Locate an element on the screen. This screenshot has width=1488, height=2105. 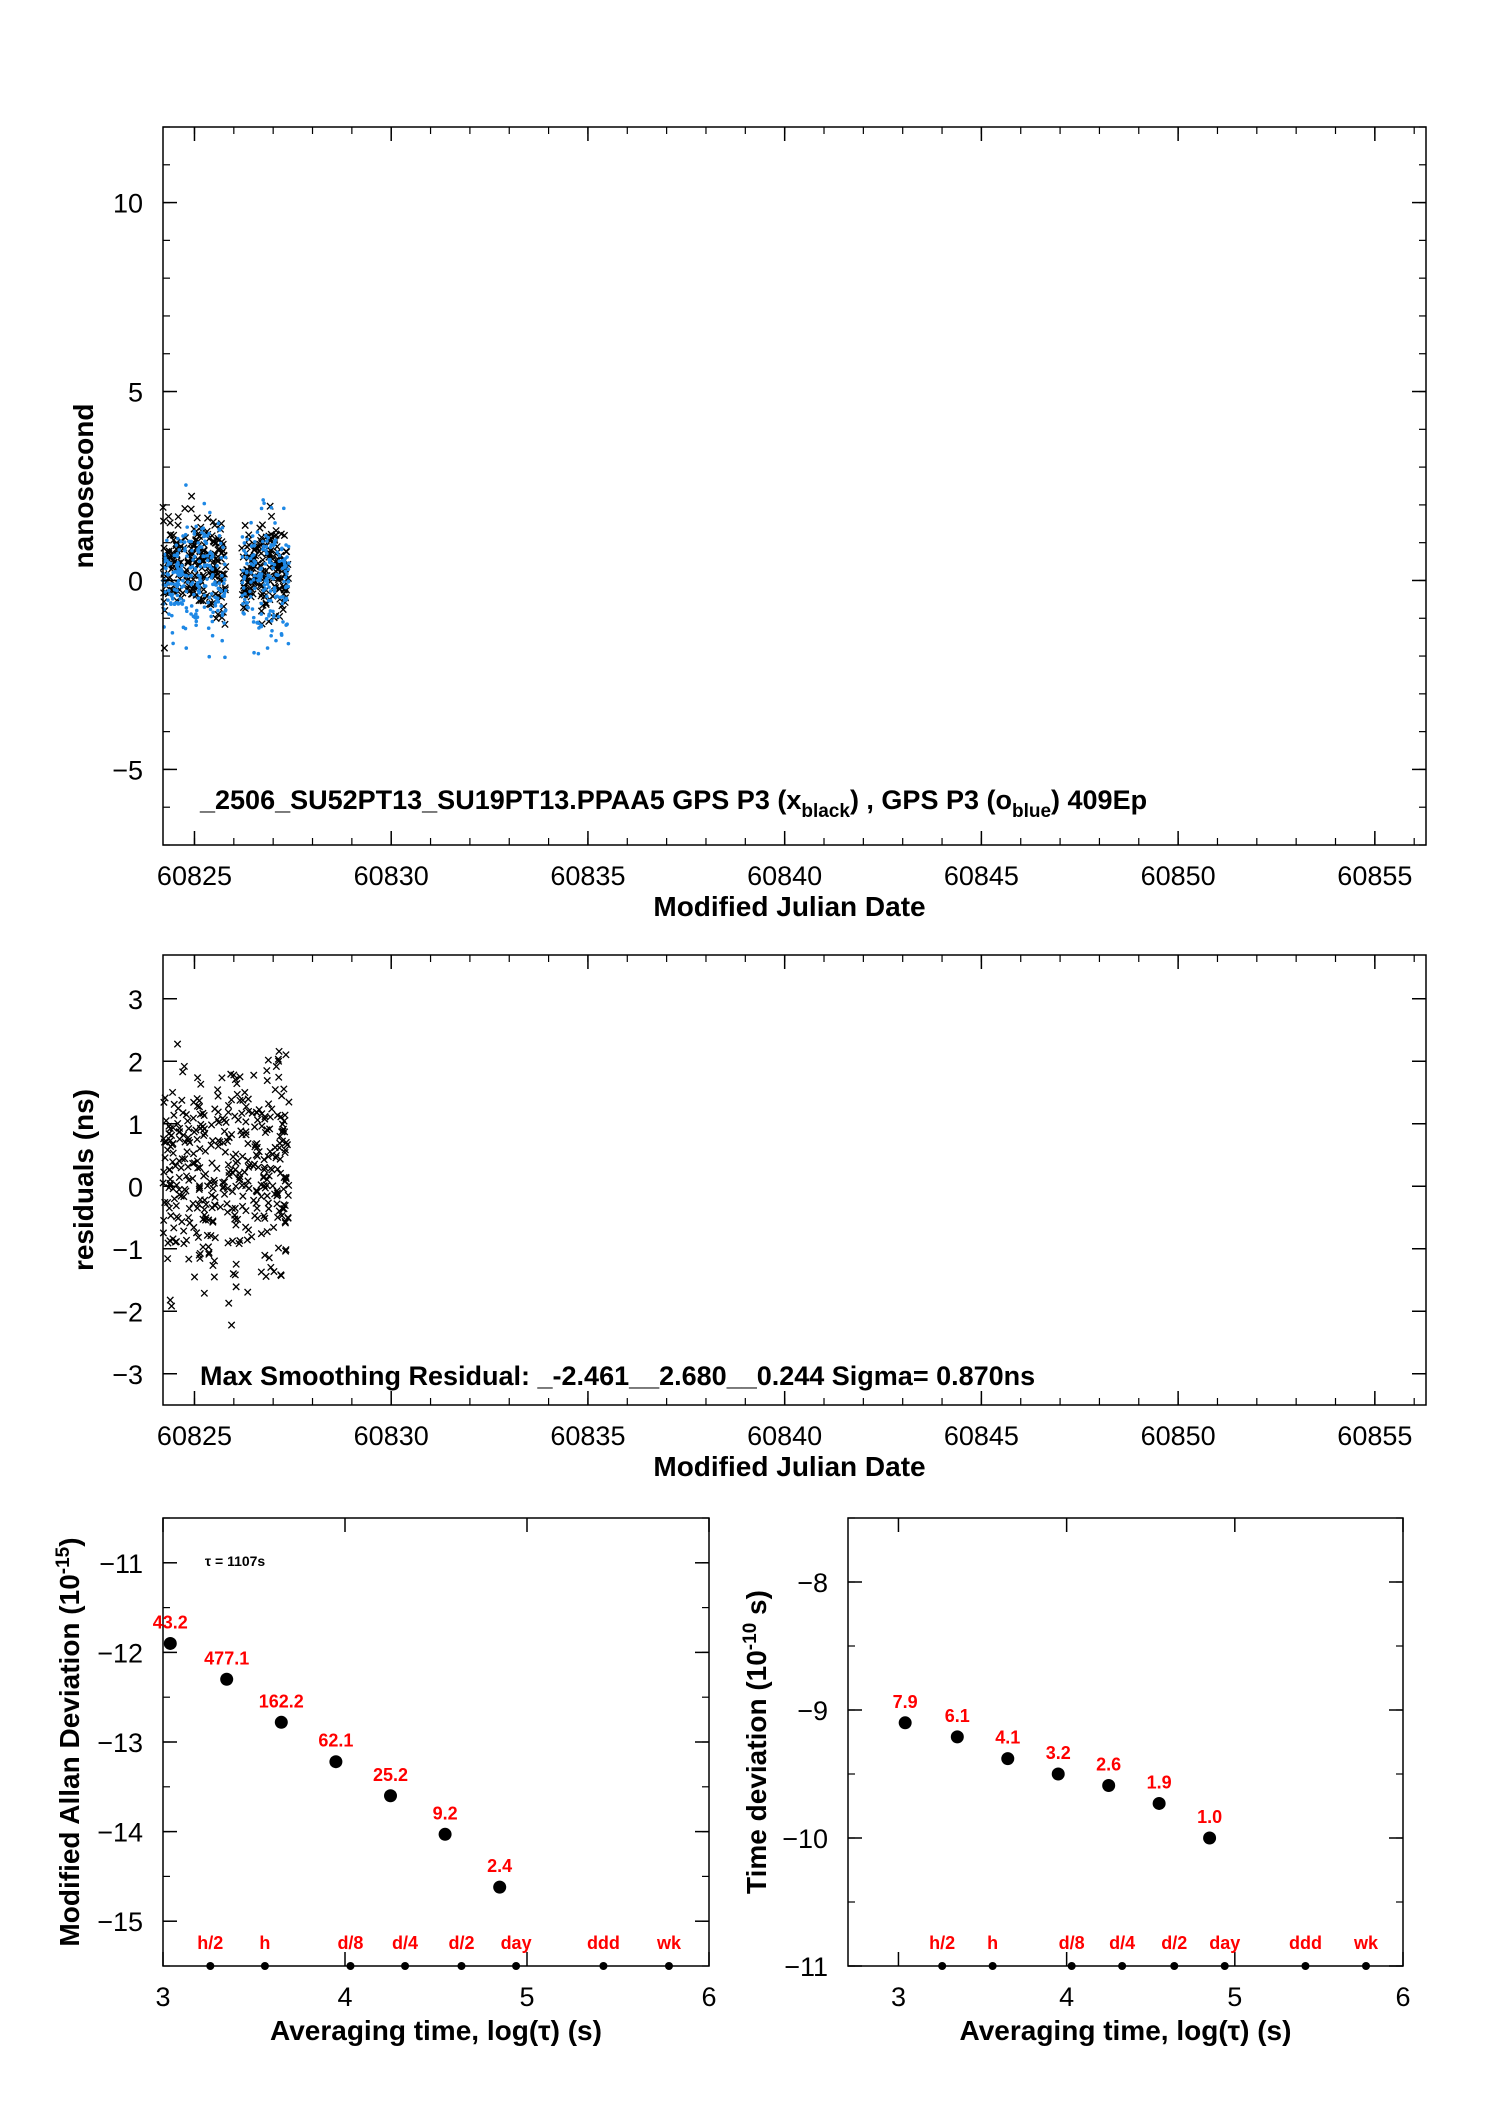
bottom-right-ytick-label: −9 is located at coordinates (812, 1711).